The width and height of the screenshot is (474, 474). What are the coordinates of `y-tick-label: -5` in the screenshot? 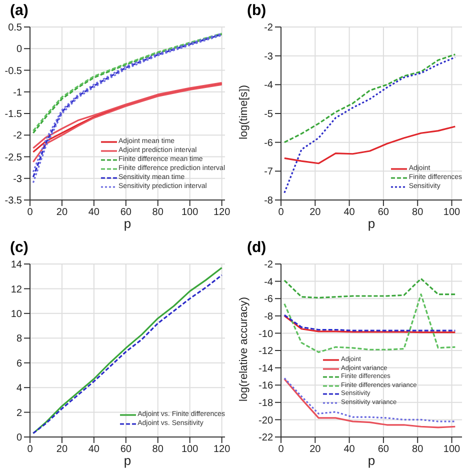 It's located at (269, 114).